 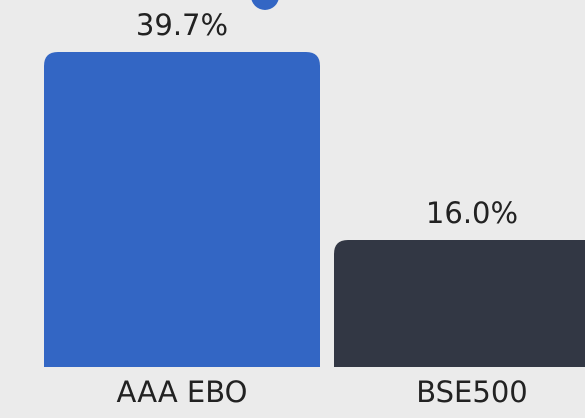 I want to click on legend-marker, so click(x=265, y=5).